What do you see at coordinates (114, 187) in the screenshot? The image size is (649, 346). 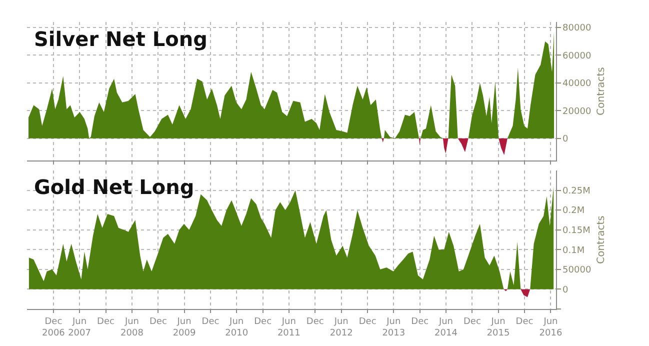 I see `chart-title: Gold Net Long` at bounding box center [114, 187].